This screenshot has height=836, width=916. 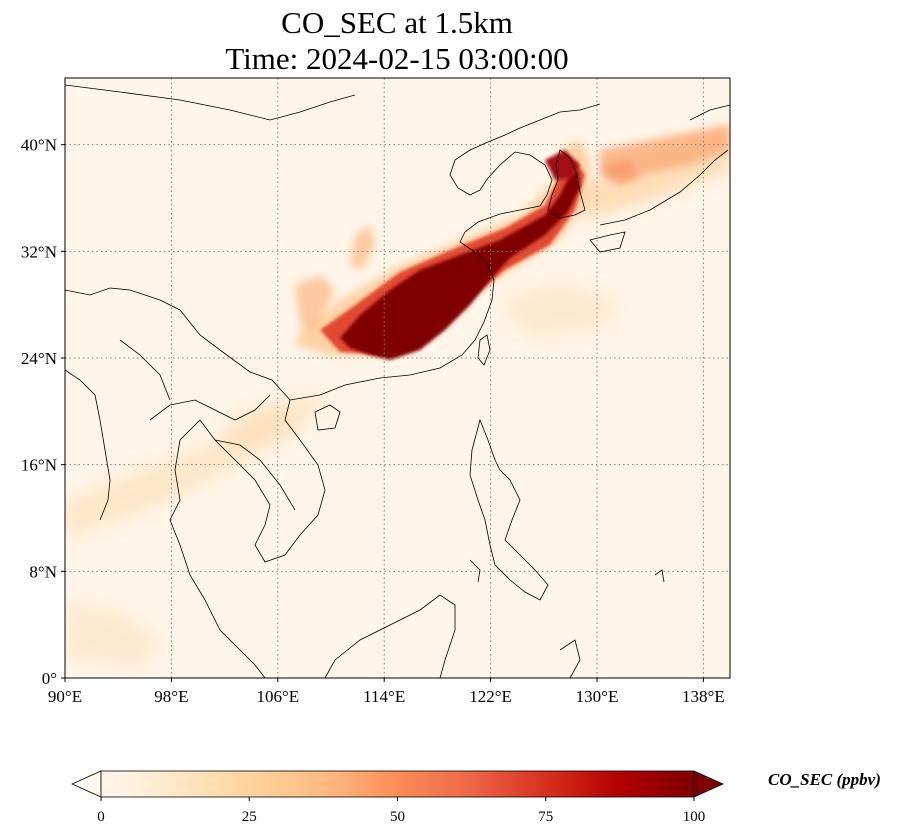 I want to click on lat-tick-label: 24°N, so click(x=39, y=358).